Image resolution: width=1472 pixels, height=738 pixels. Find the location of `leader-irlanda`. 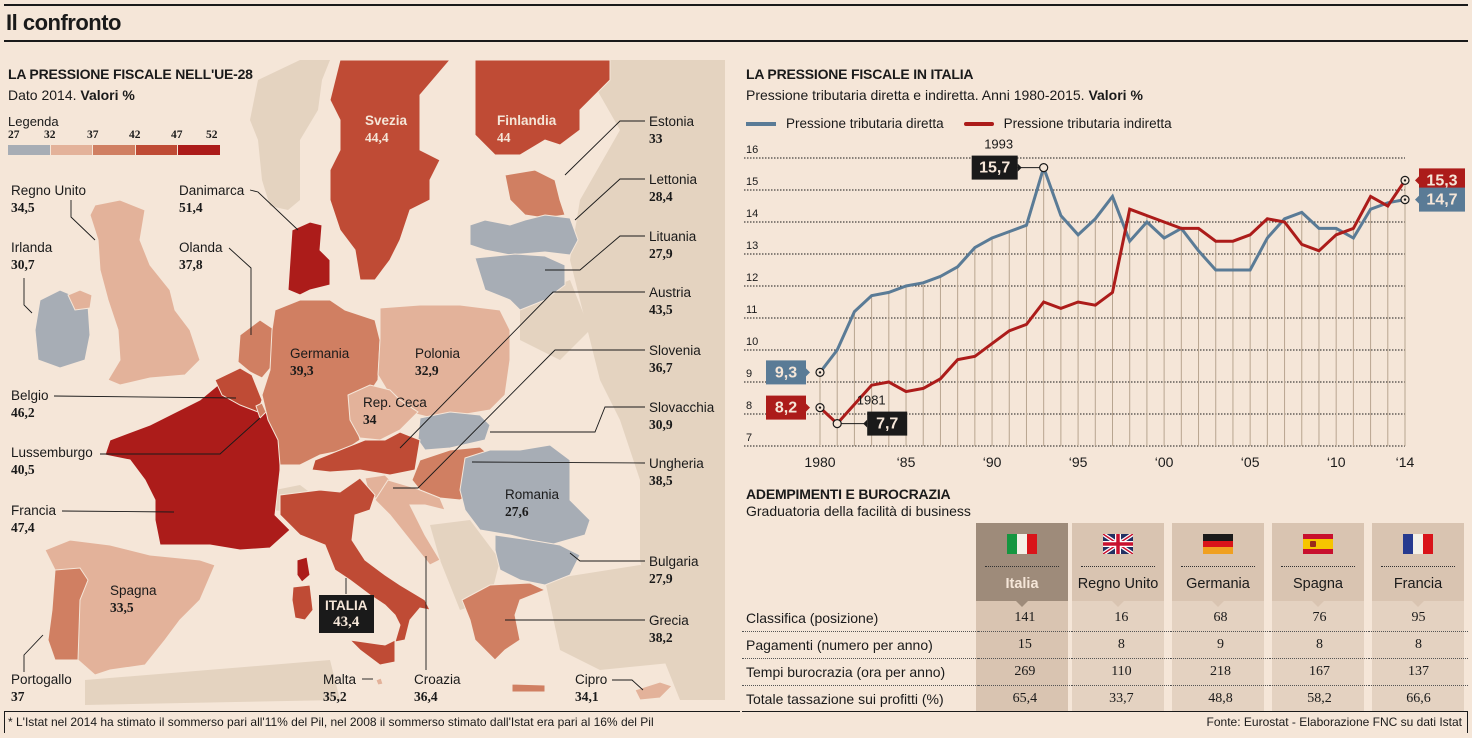

leader-irlanda is located at coordinates (28, 296).